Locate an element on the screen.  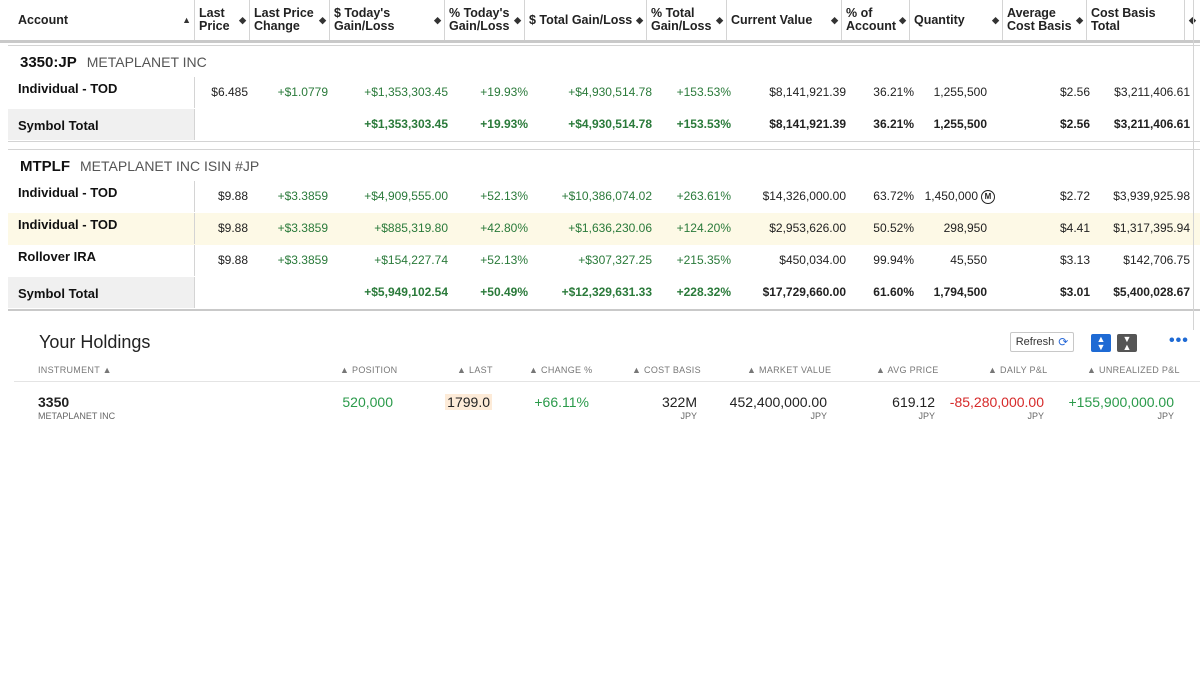
col-quantity: Quantity ◆ is located at coordinates (956, 20).